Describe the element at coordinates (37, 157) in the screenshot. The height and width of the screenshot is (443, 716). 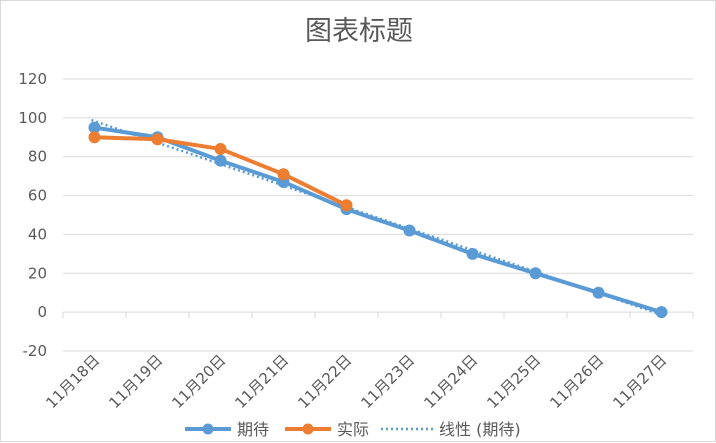
I see `y-tick-label: 80` at that location.